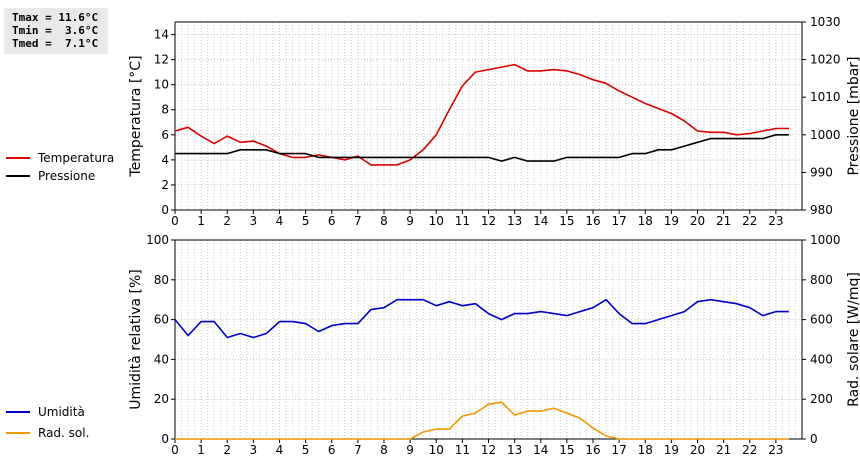 The image size is (860, 460). What do you see at coordinates (165, 110) in the screenshot?
I see `y-tick-label-left: 8` at bounding box center [165, 110].